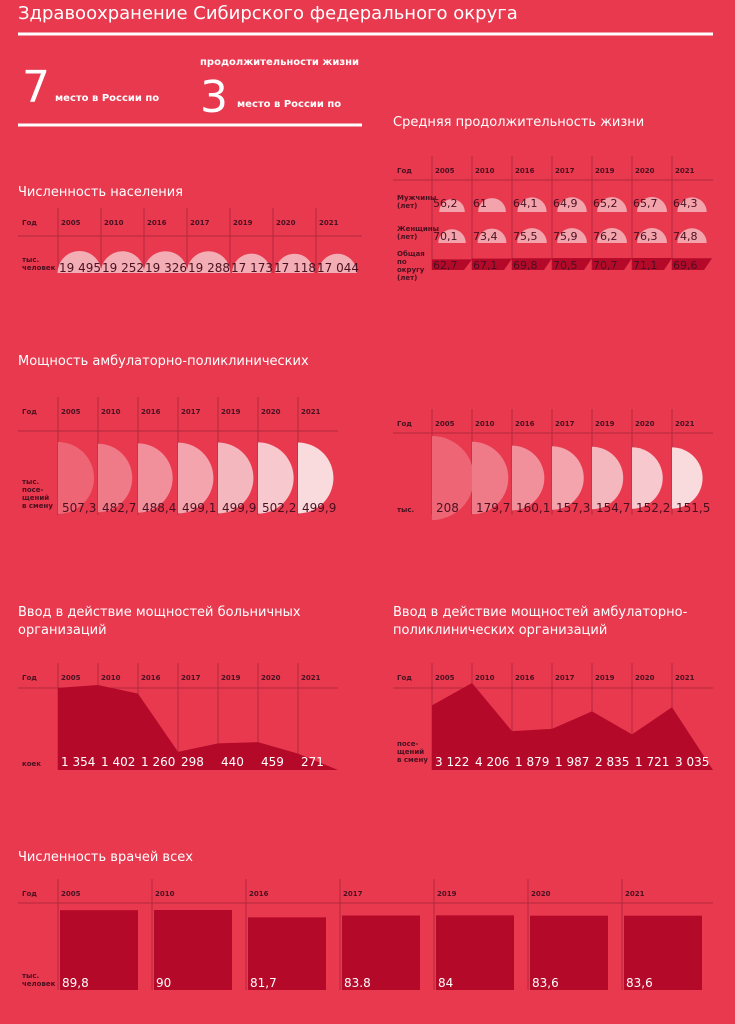  Describe the element at coordinates (80, 268) in the screenshot. I see `value-label: 19 495` at that location.